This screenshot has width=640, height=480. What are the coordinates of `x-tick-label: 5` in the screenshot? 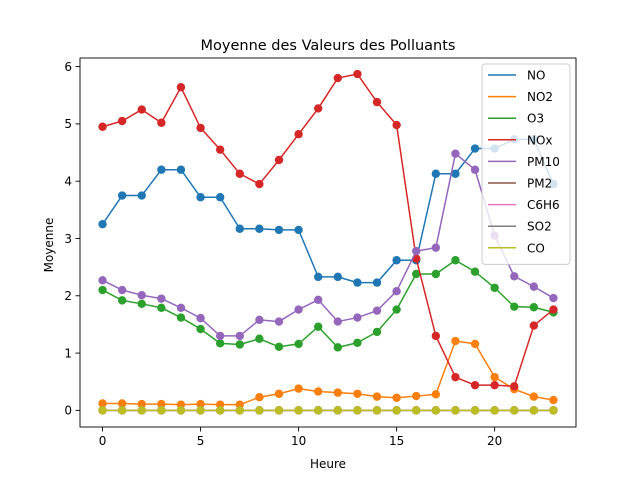 It's located at (201, 441).